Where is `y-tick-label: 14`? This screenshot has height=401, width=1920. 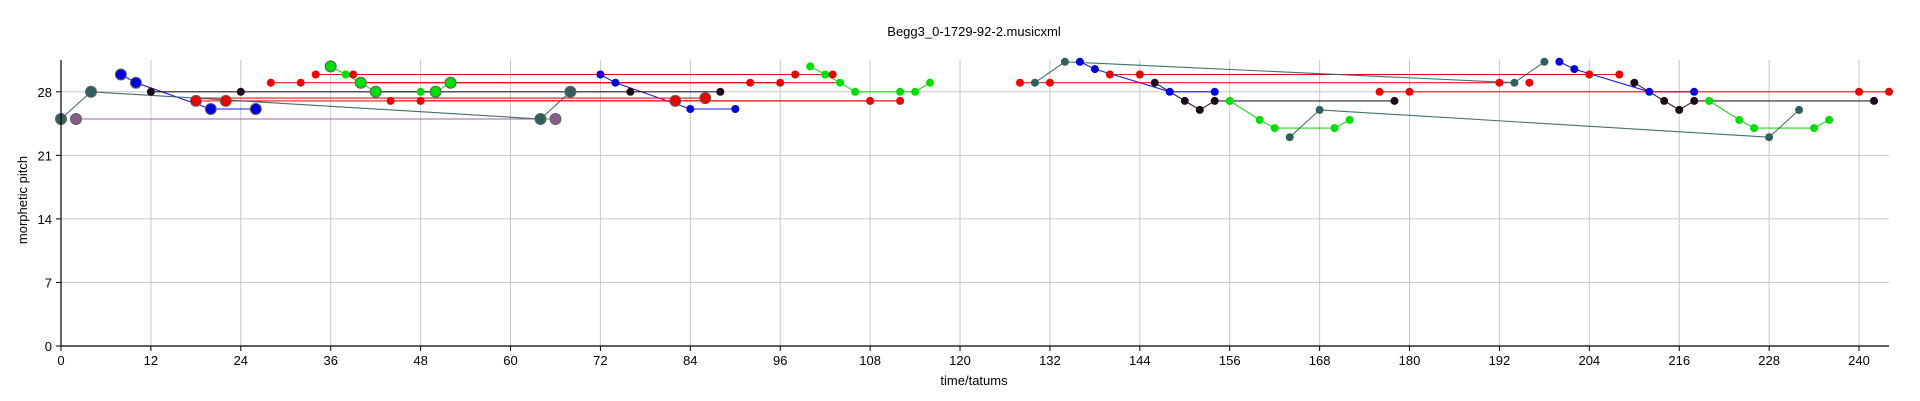 y-tick-label: 14 is located at coordinates (45, 219).